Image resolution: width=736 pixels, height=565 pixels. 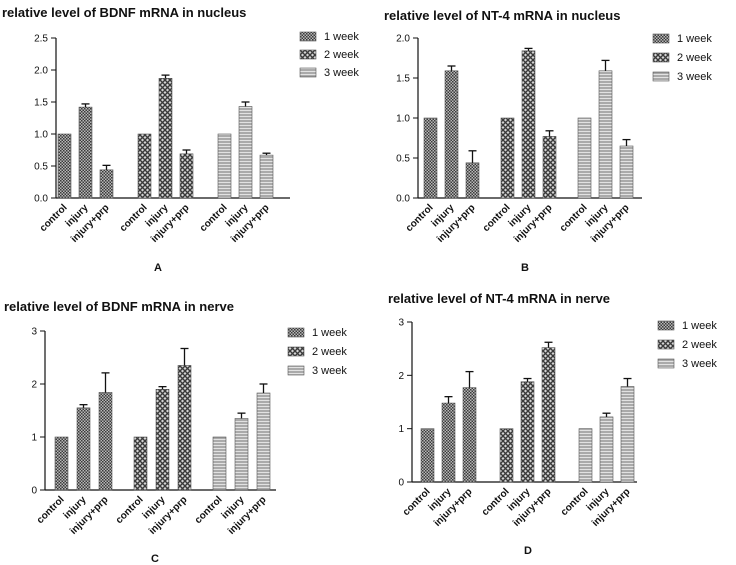 I want to click on panel-label: B, so click(x=525, y=268).